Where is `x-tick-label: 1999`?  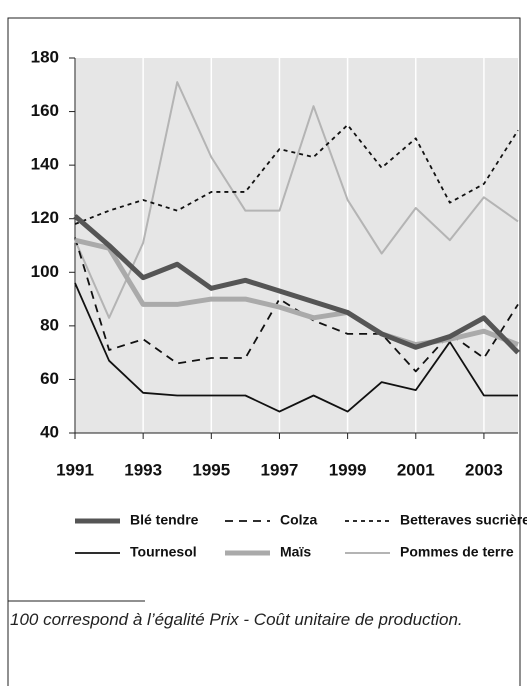 x-tick-label: 1999 is located at coordinates (348, 469).